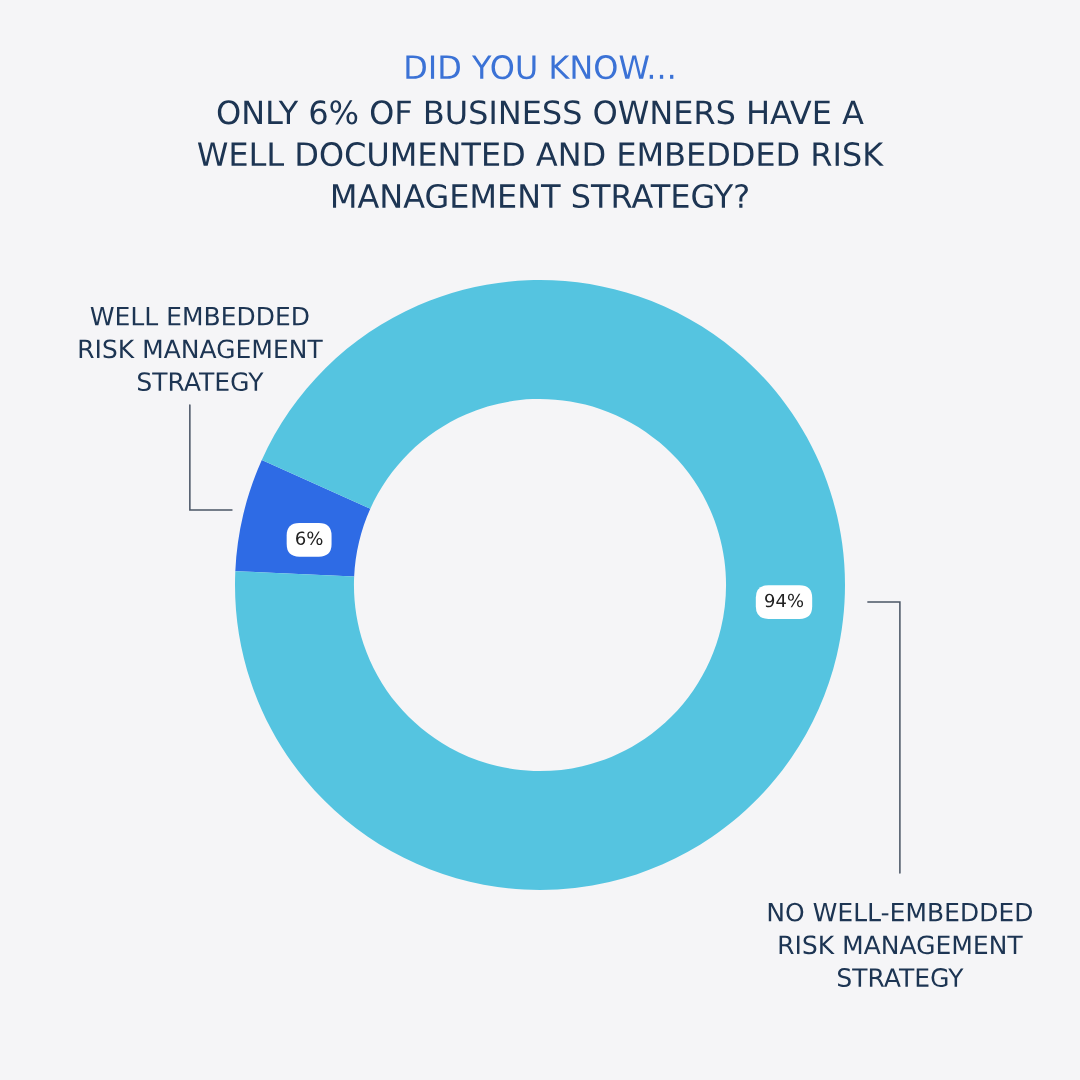 This screenshot has width=1080, height=1080. Describe the element at coordinates (784, 600) in the screenshot. I see `data-label: 94%` at that location.